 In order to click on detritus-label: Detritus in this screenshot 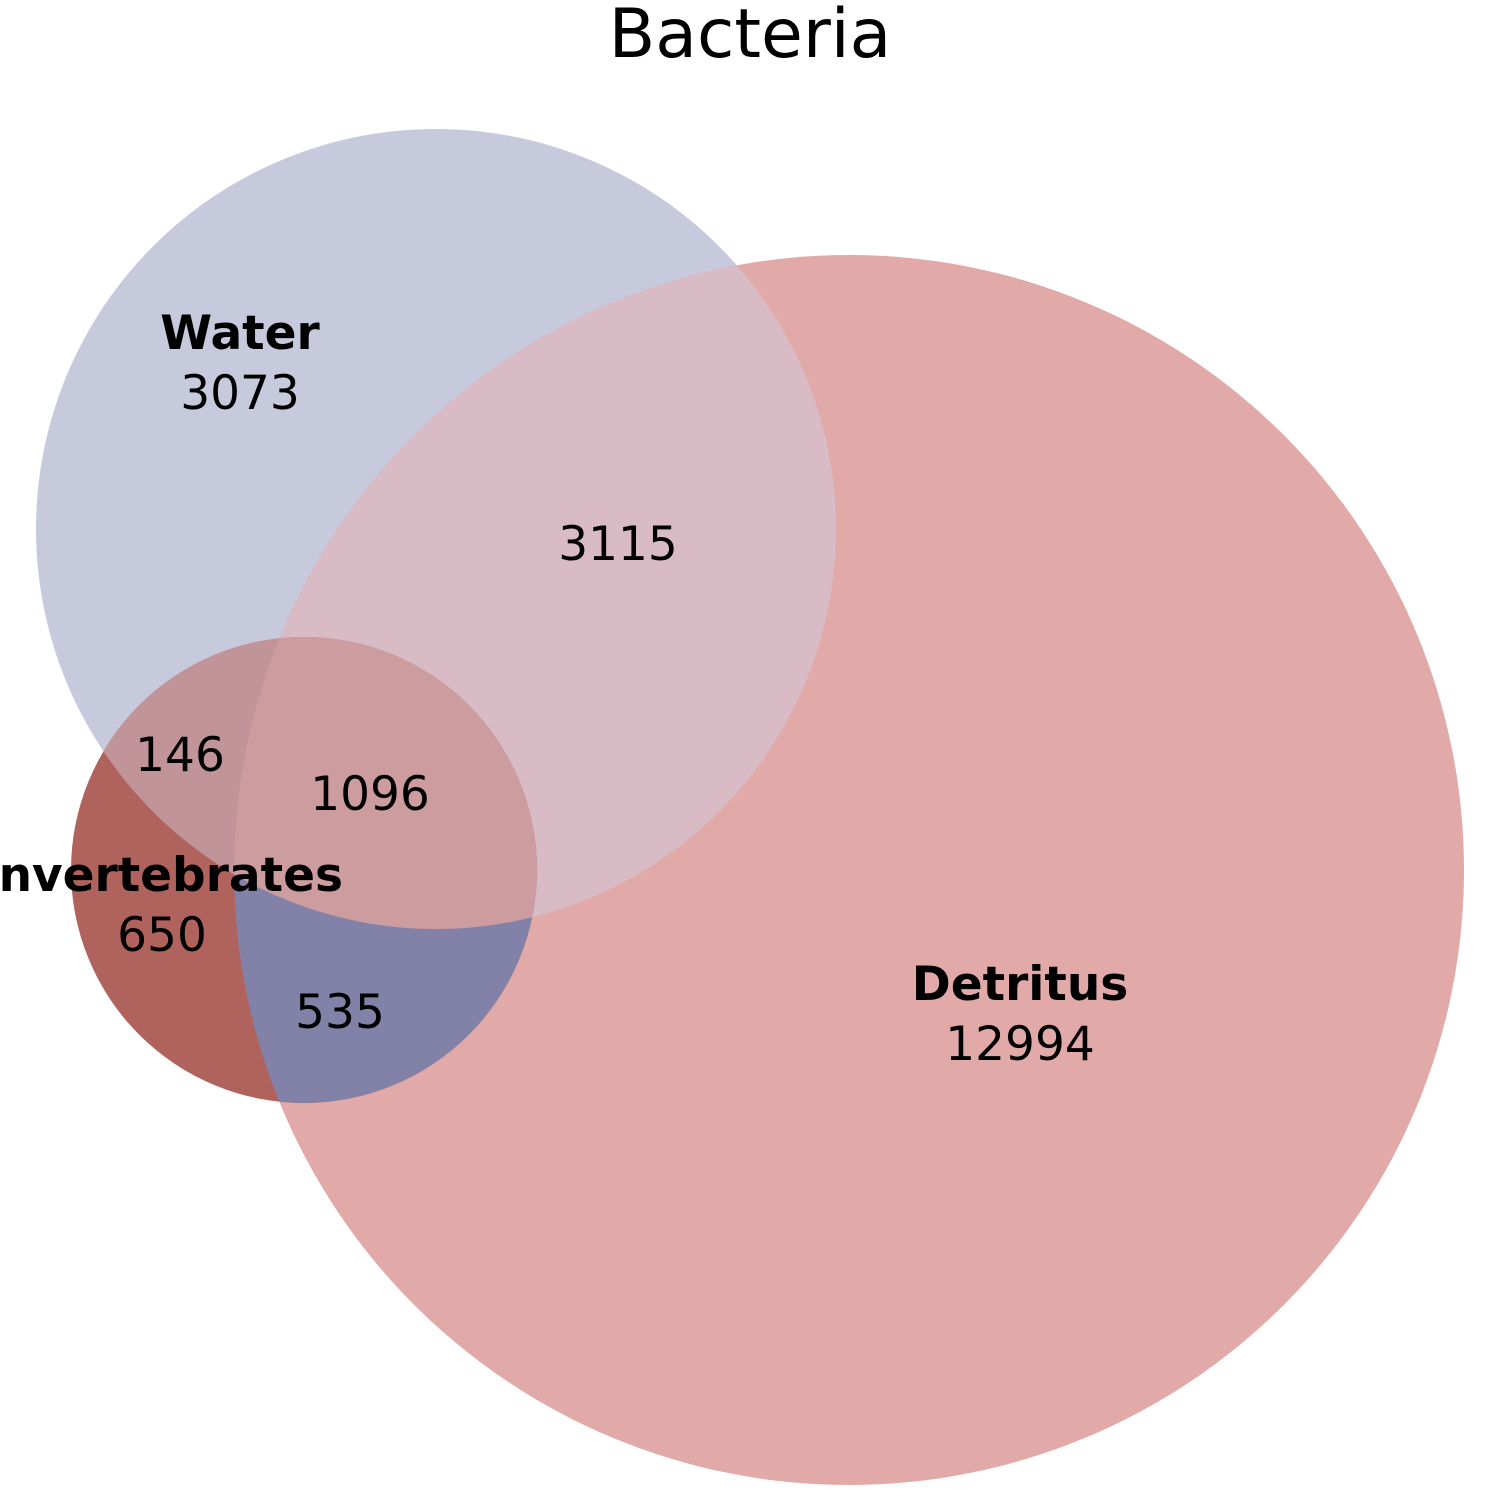, I will do `click(1020, 984)`.